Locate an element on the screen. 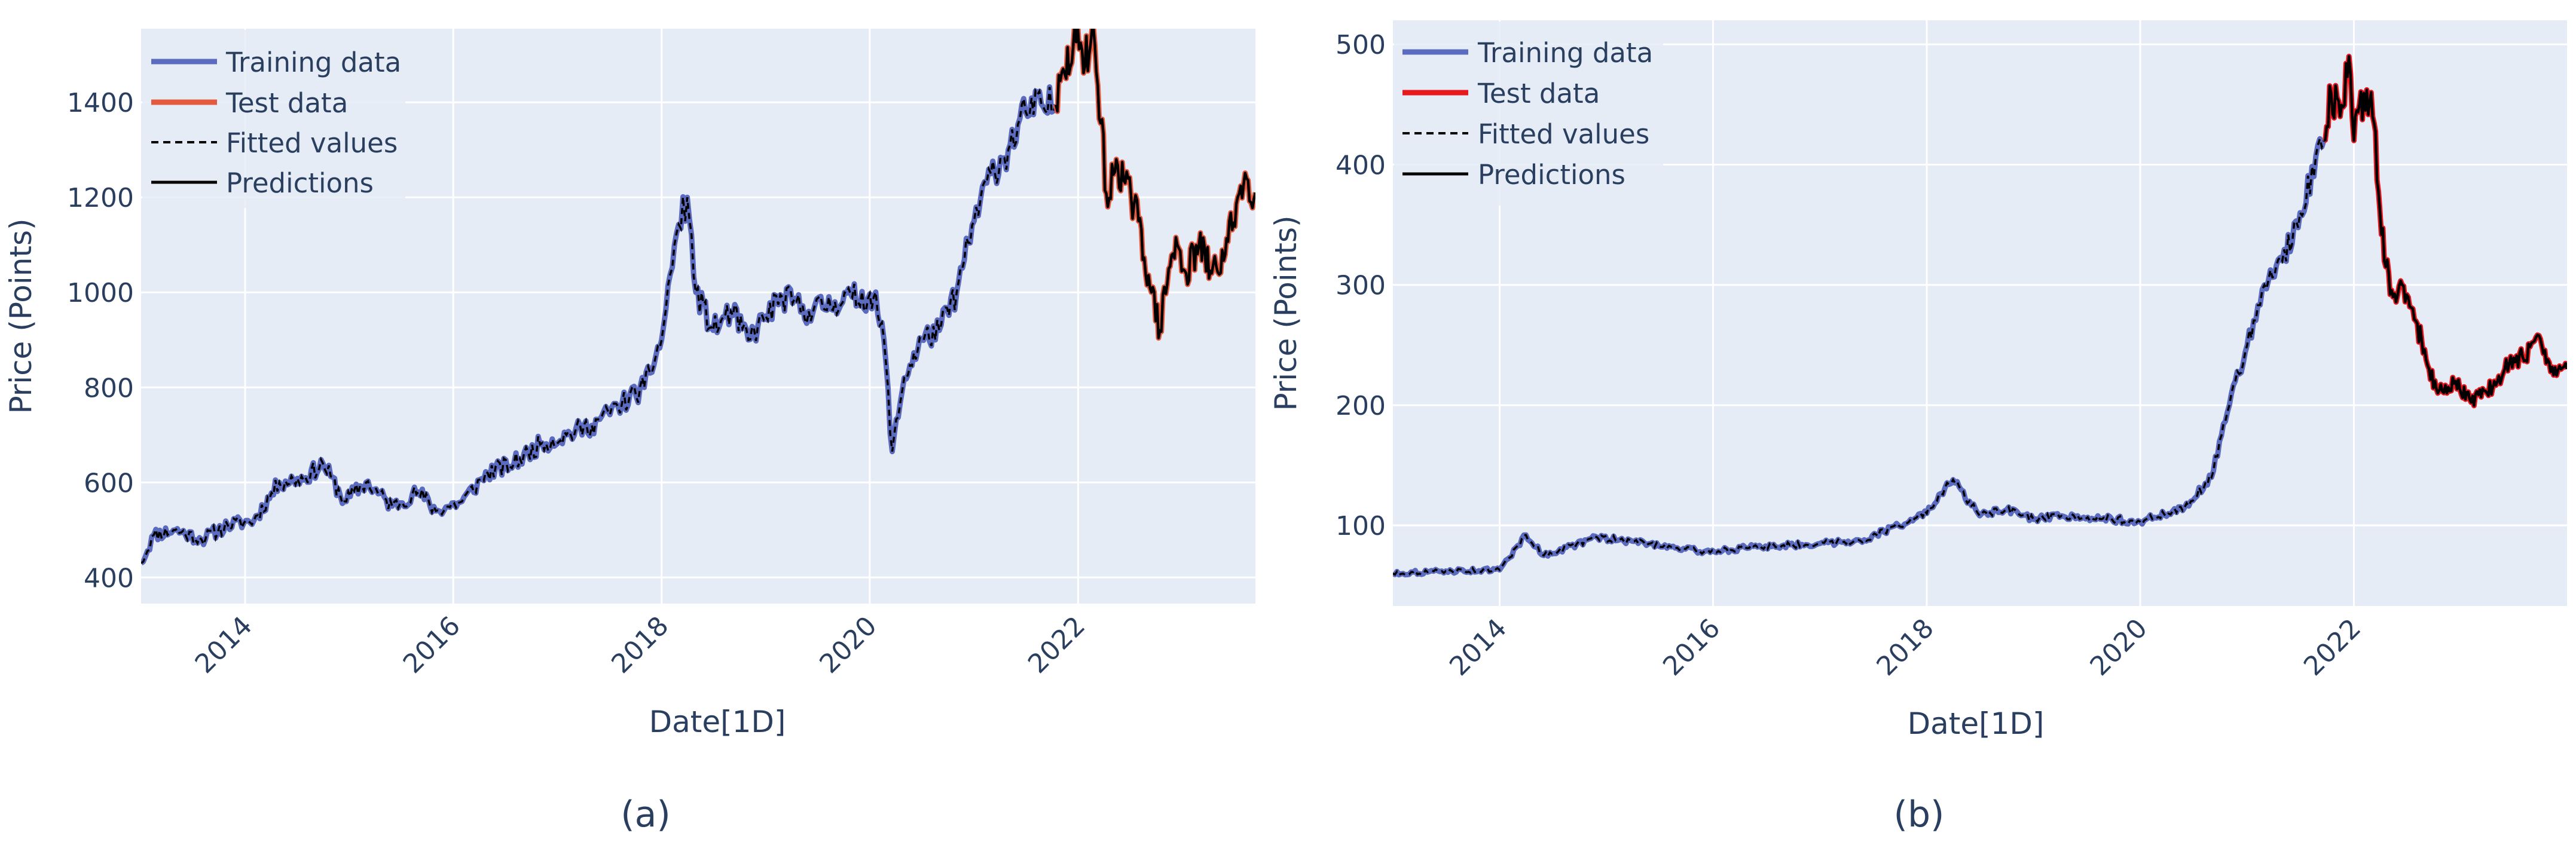 The height and width of the screenshot is (848, 2576). y-tick-label: 500 is located at coordinates (1361, 45).